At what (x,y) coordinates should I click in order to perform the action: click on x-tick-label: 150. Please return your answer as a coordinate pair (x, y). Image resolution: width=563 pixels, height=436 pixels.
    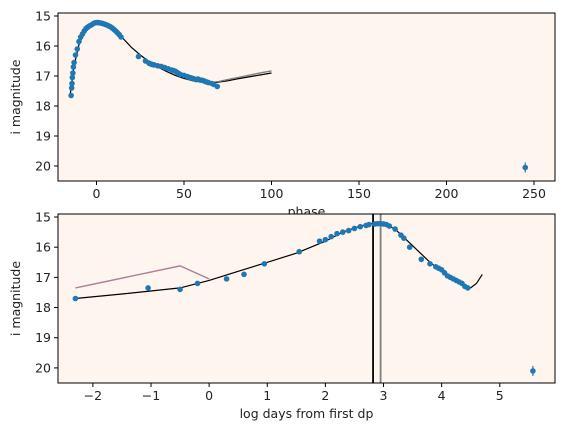
    Looking at the image, I should click on (359, 193).